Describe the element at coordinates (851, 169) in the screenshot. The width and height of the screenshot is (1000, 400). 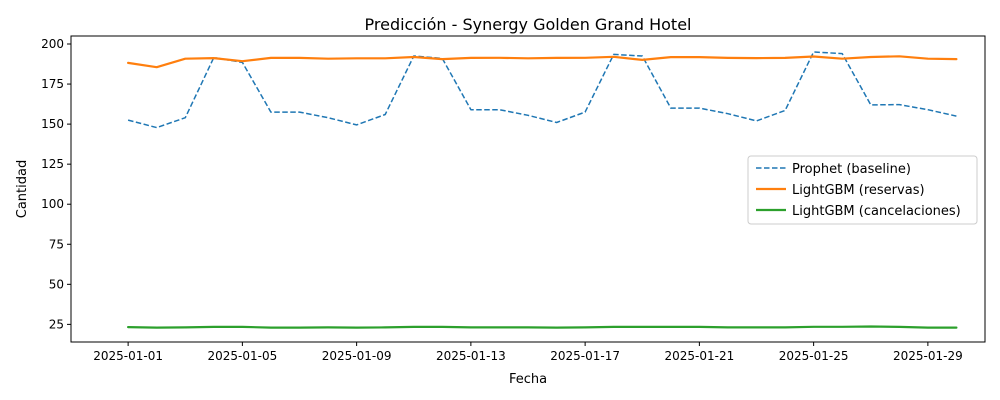
I see `legend-label-1: Prophet (baseline)` at that location.